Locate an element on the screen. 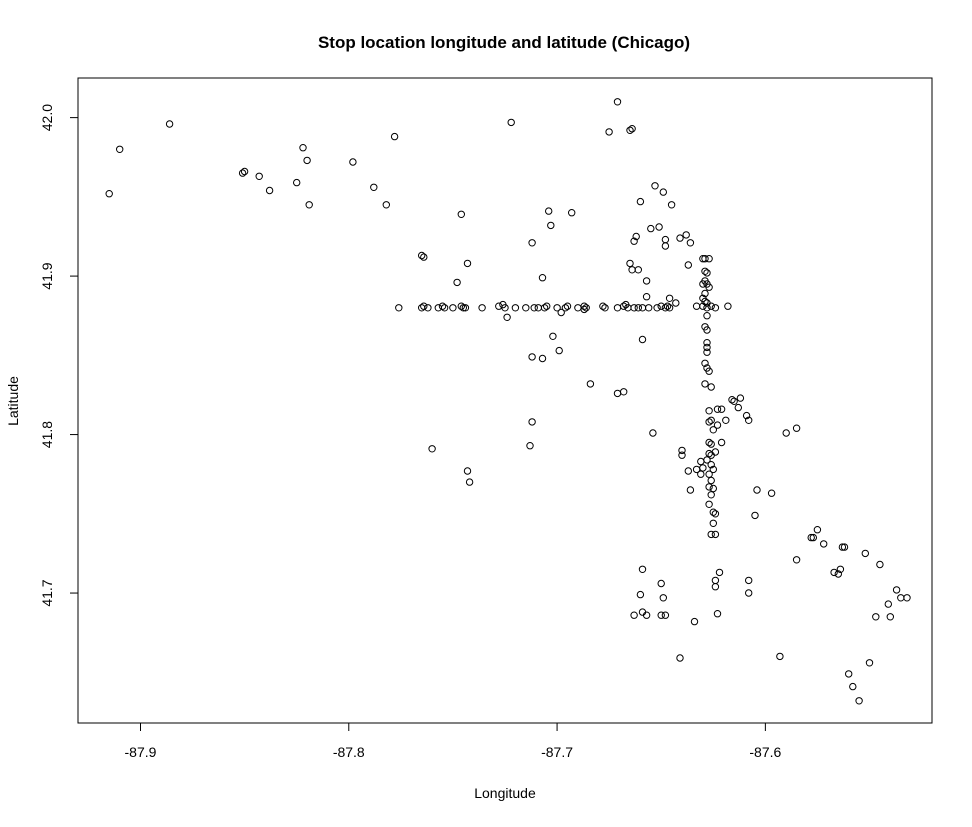 This screenshot has width=972, height=827. x-axis-label: Longitude is located at coordinates (505, 793).